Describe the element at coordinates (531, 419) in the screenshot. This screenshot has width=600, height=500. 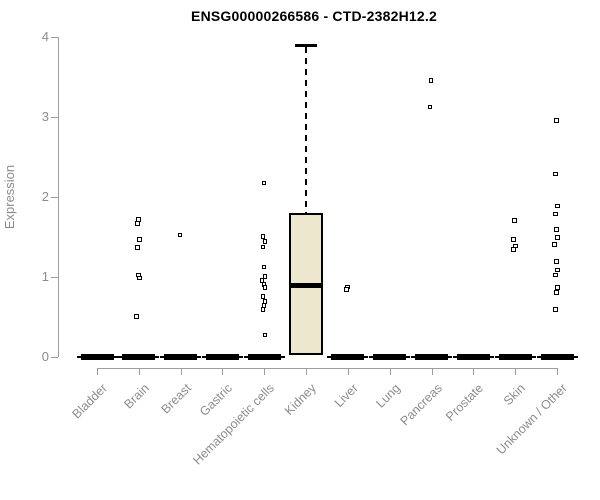
I see `x-category-label: Unknown / Other` at that location.